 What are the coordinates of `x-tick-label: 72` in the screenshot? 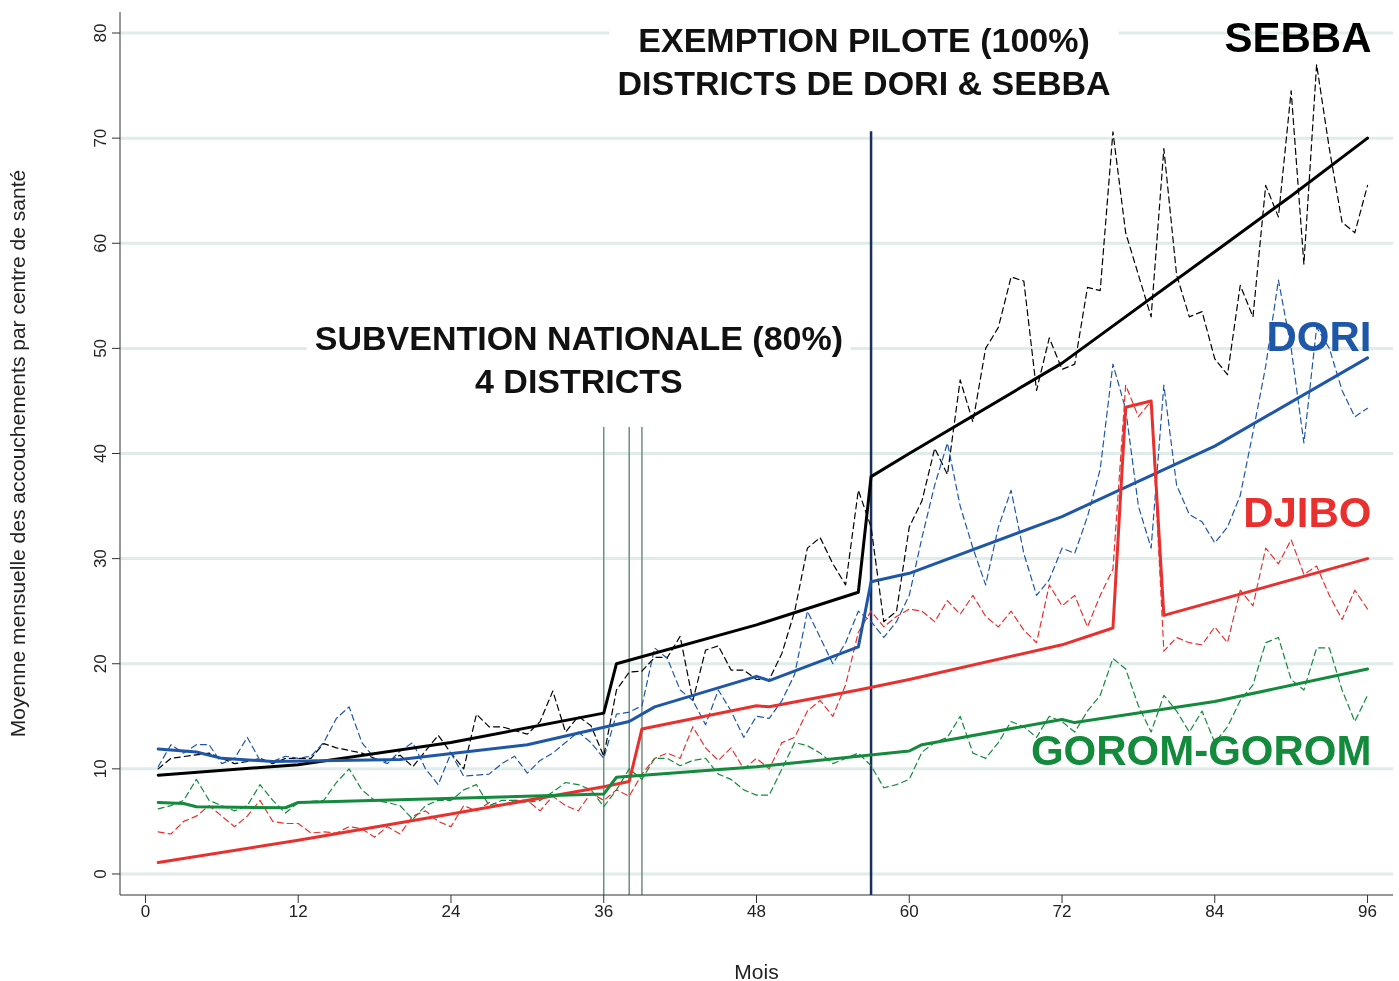 It's located at (1062, 912).